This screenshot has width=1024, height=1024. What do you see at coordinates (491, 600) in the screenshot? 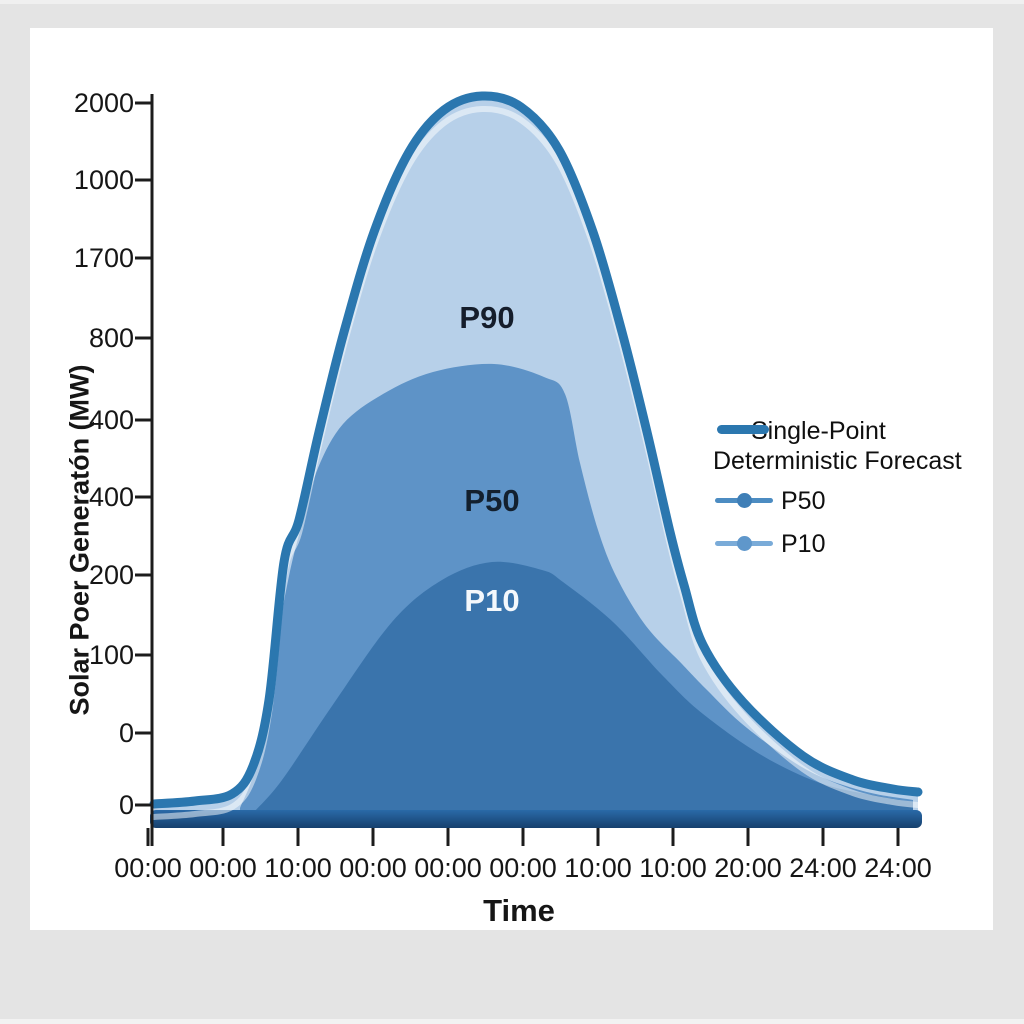
I see `band-label-p10: P10` at bounding box center [491, 600].